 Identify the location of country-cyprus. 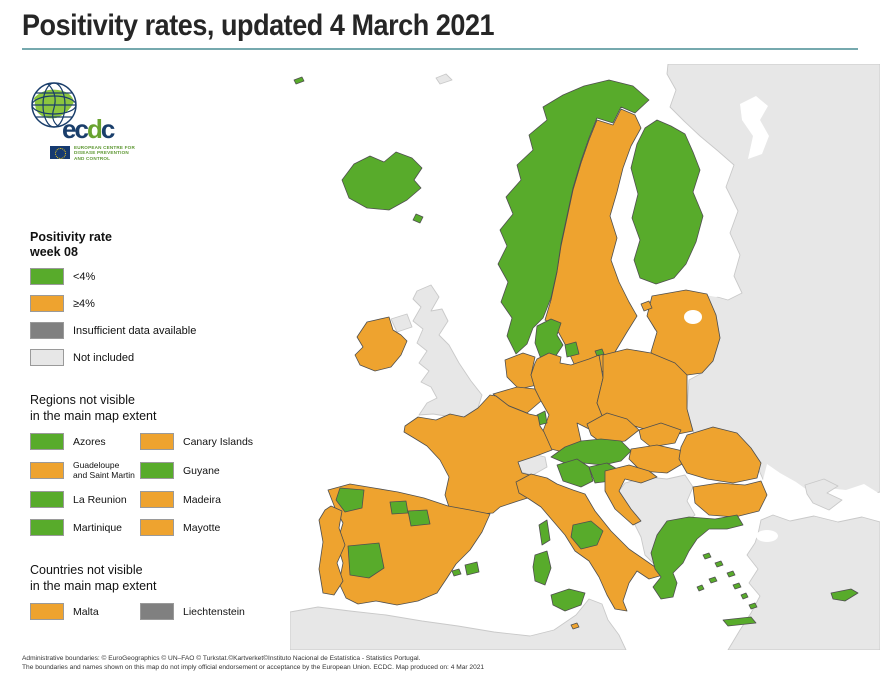
(844, 595).